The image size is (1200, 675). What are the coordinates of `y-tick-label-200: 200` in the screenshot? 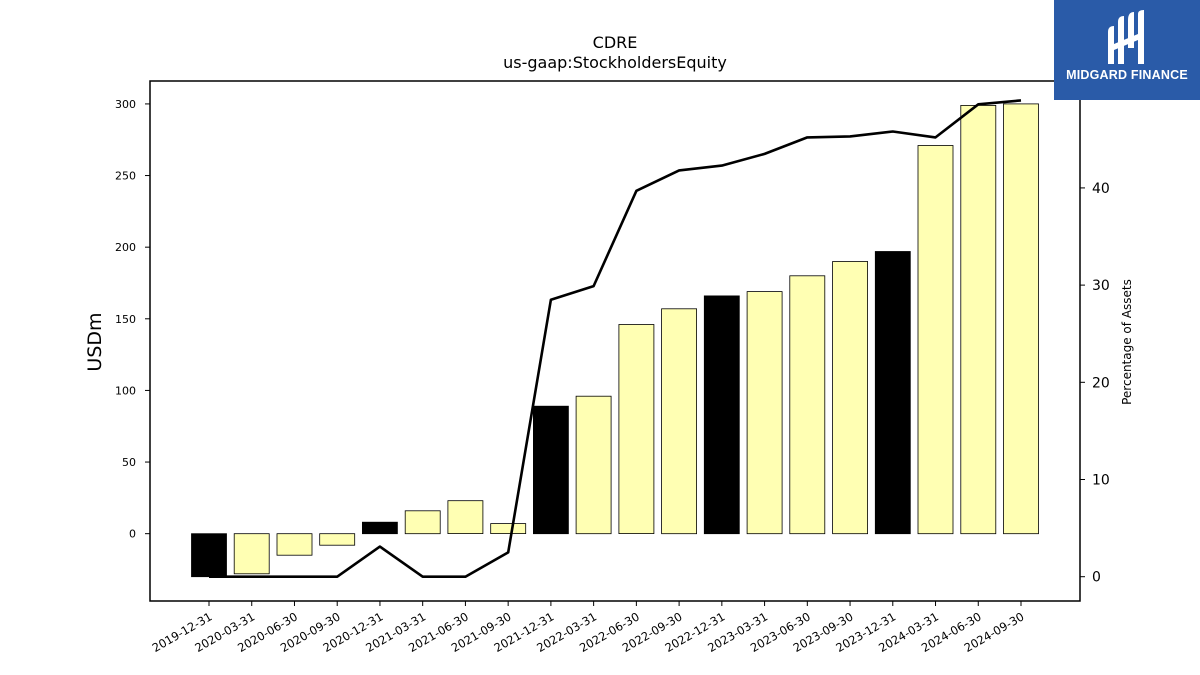 It's located at (125, 247).